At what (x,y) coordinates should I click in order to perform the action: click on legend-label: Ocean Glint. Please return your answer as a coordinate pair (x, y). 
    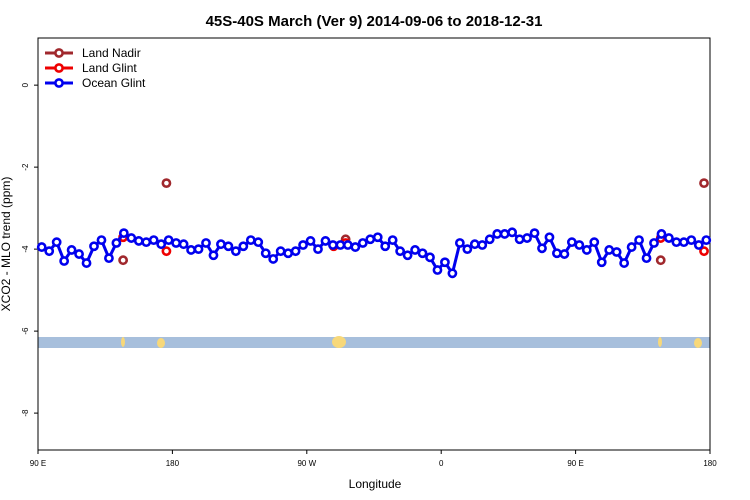
    Looking at the image, I should click on (114, 83).